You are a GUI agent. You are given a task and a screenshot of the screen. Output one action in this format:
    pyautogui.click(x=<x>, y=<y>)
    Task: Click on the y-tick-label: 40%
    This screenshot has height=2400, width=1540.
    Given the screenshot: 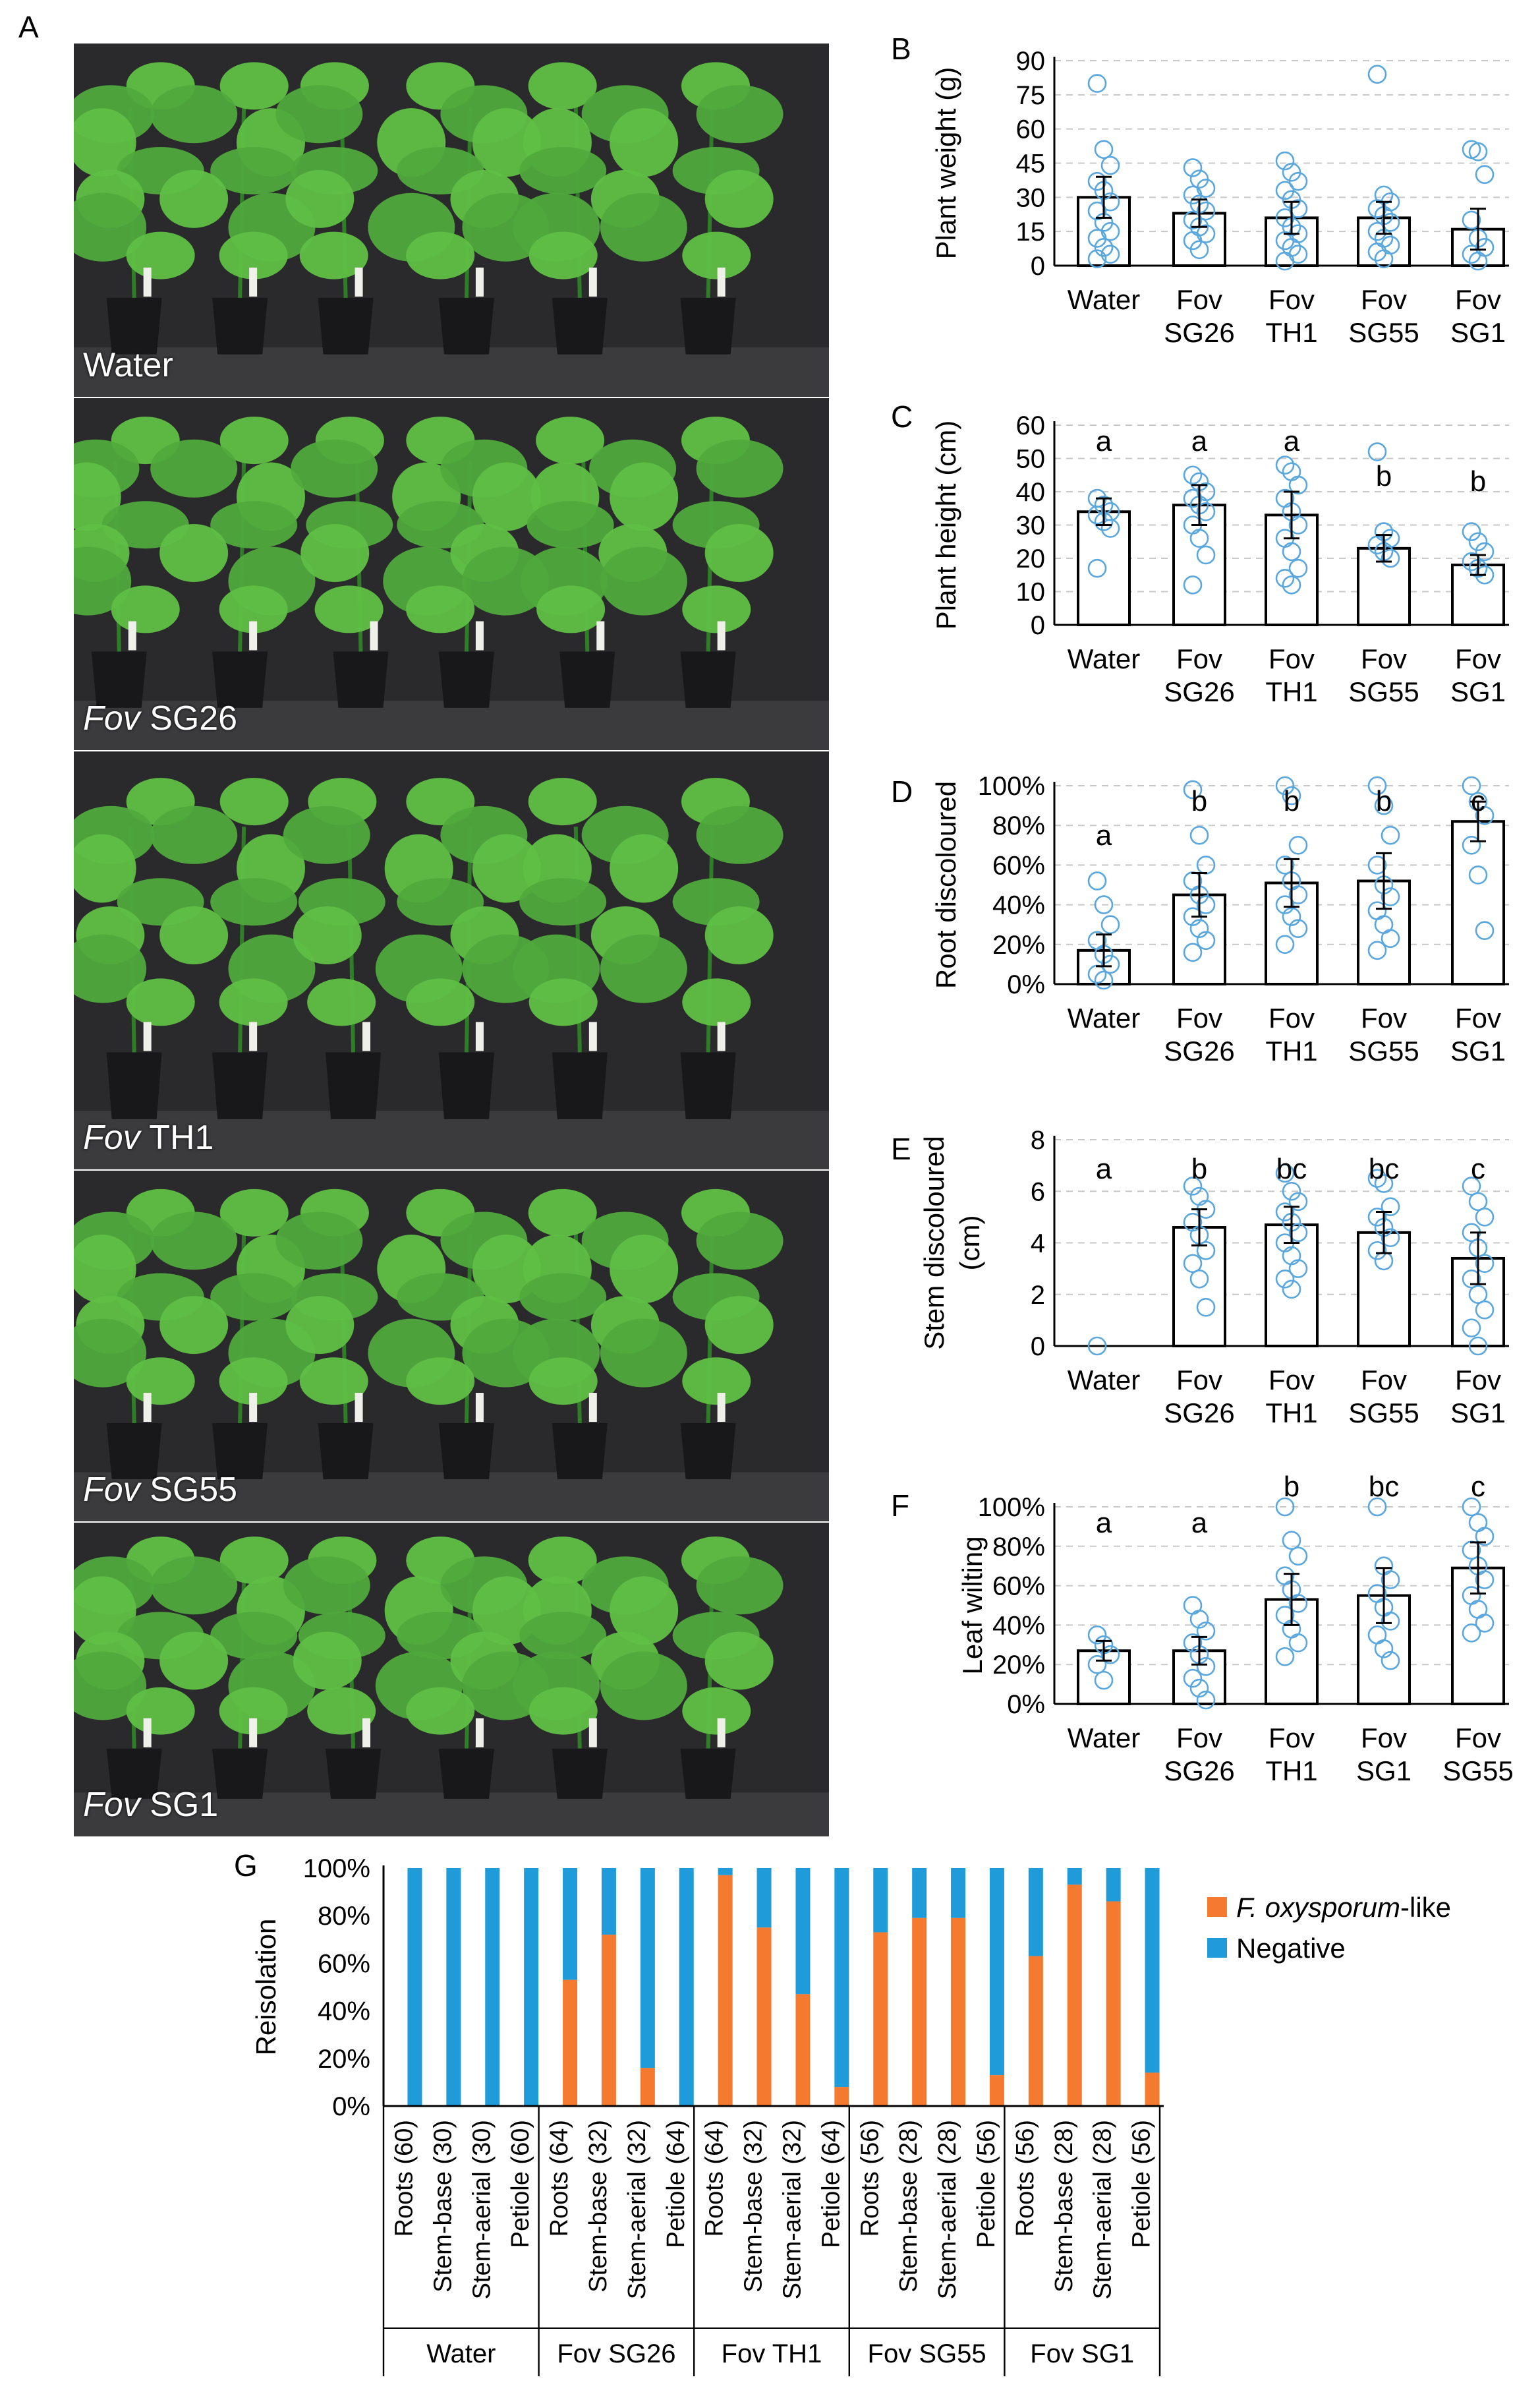 What is the action you would take?
    pyautogui.click(x=1019, y=1625)
    